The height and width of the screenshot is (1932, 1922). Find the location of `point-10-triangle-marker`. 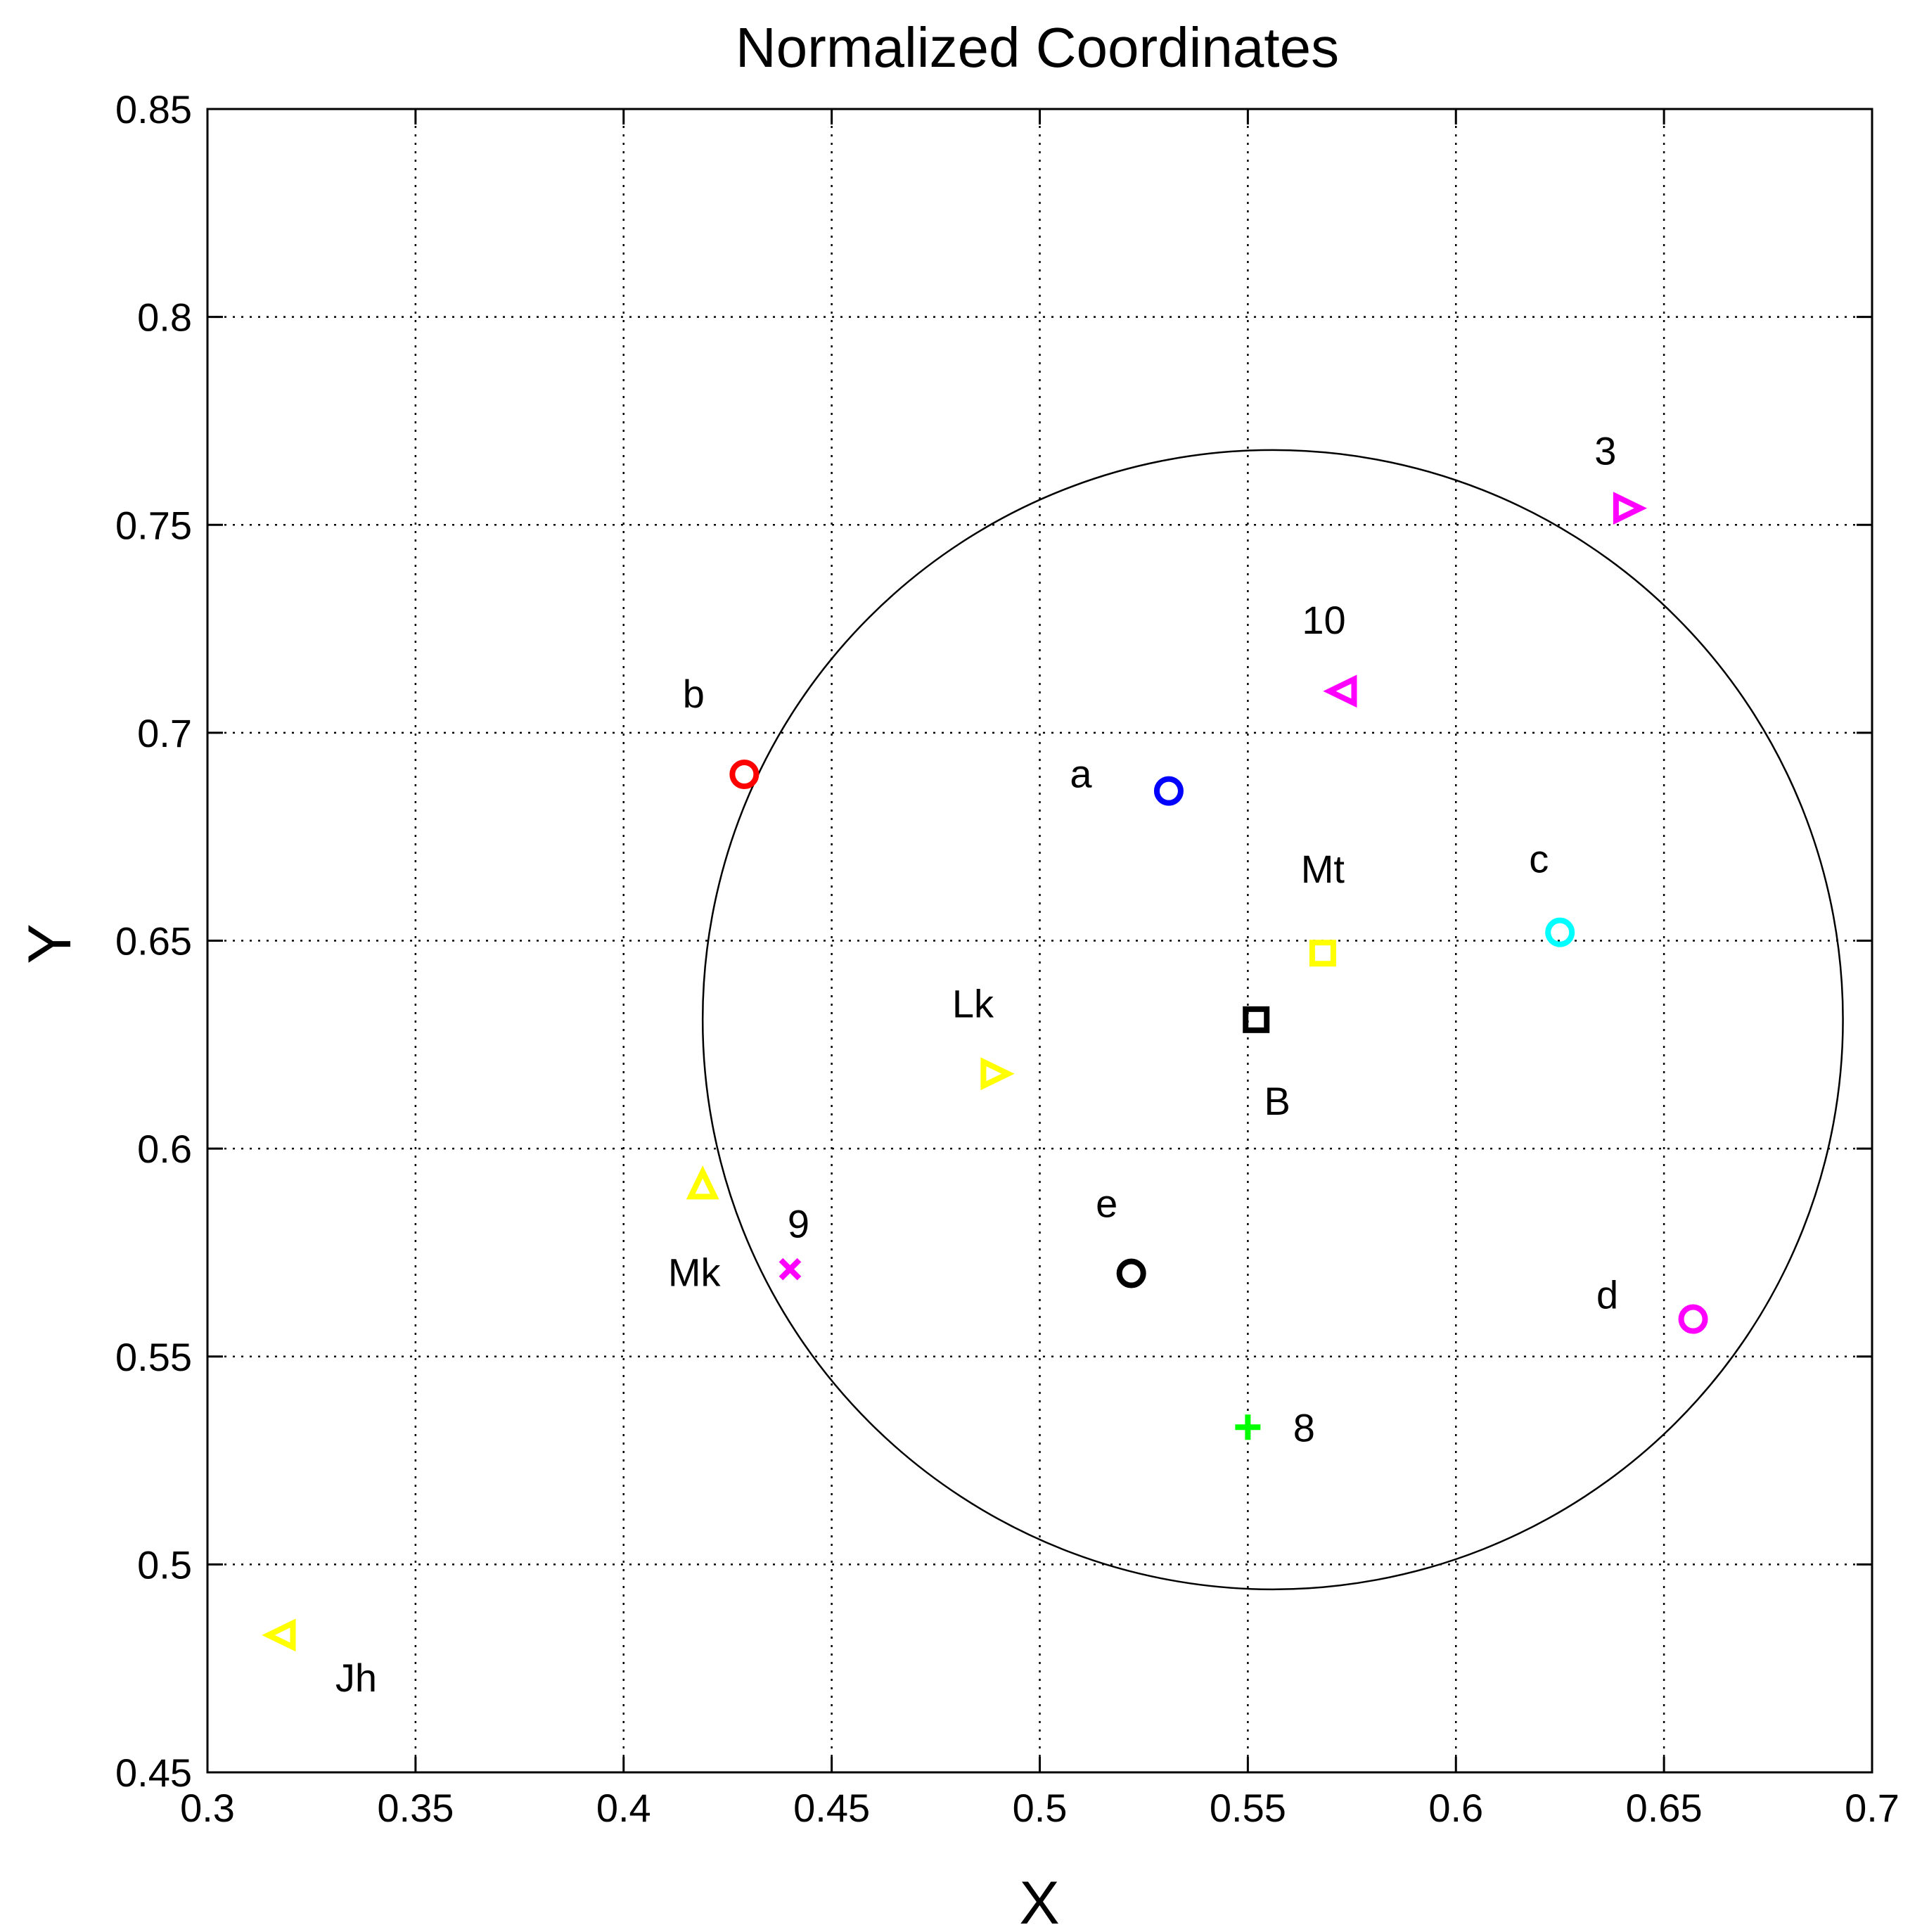

point-10-triangle-marker is located at coordinates (1340, 691).